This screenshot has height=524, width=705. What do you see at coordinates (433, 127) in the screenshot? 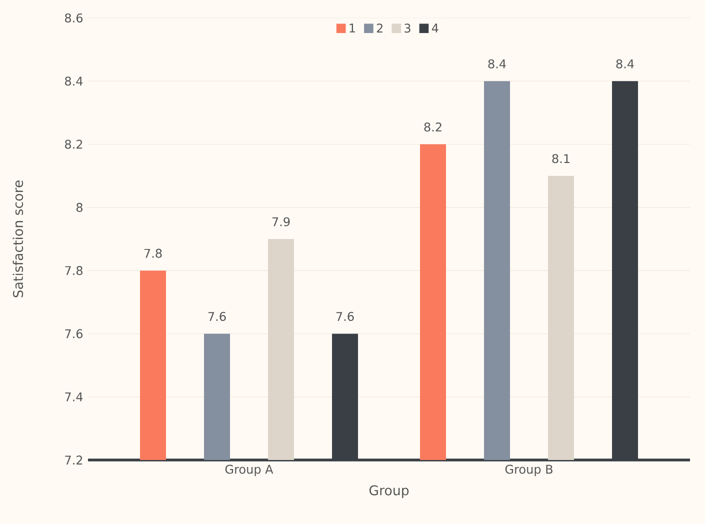
I see `data-label: 8.2` at bounding box center [433, 127].